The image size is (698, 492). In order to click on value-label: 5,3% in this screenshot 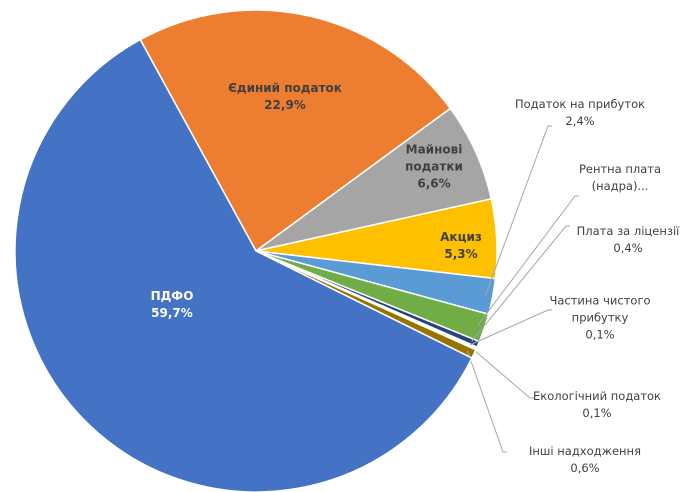, I will do `click(461, 254)`.